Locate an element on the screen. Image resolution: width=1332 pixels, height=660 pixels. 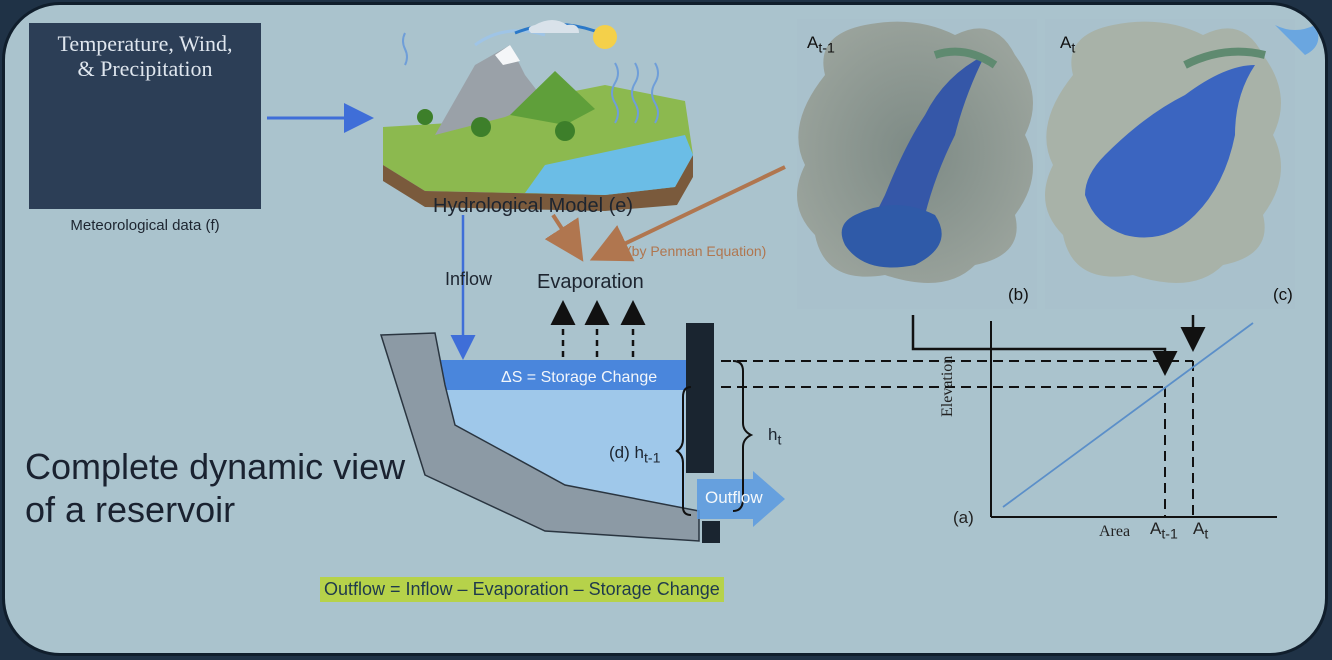
satellite-previous-label-text: A is located at coordinates (813, 42).